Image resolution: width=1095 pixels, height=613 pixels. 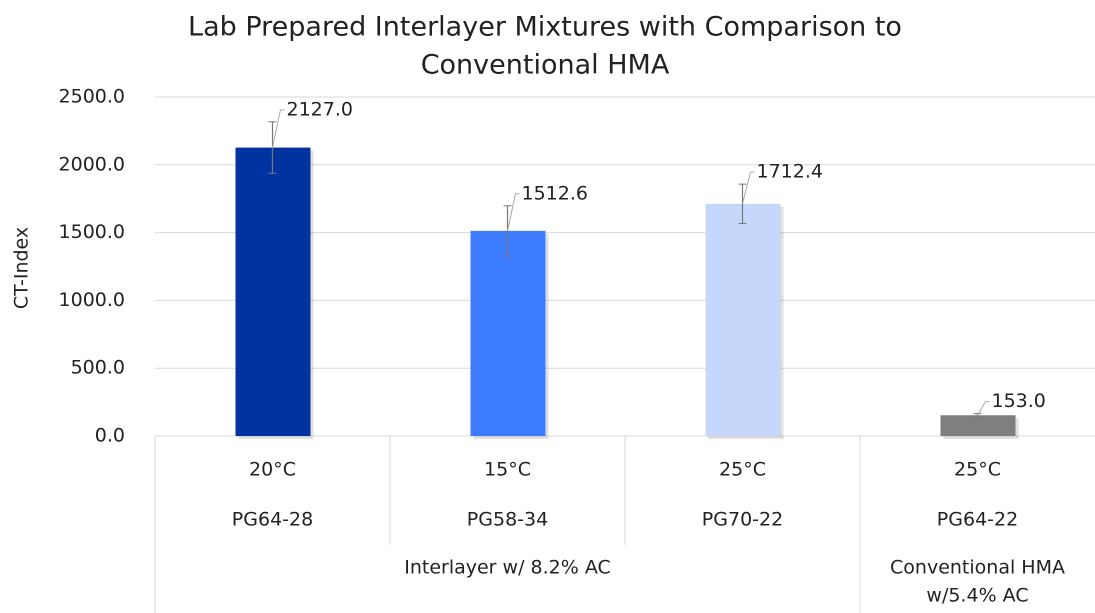 I want to click on data-label: 153.0, so click(x=1019, y=401).